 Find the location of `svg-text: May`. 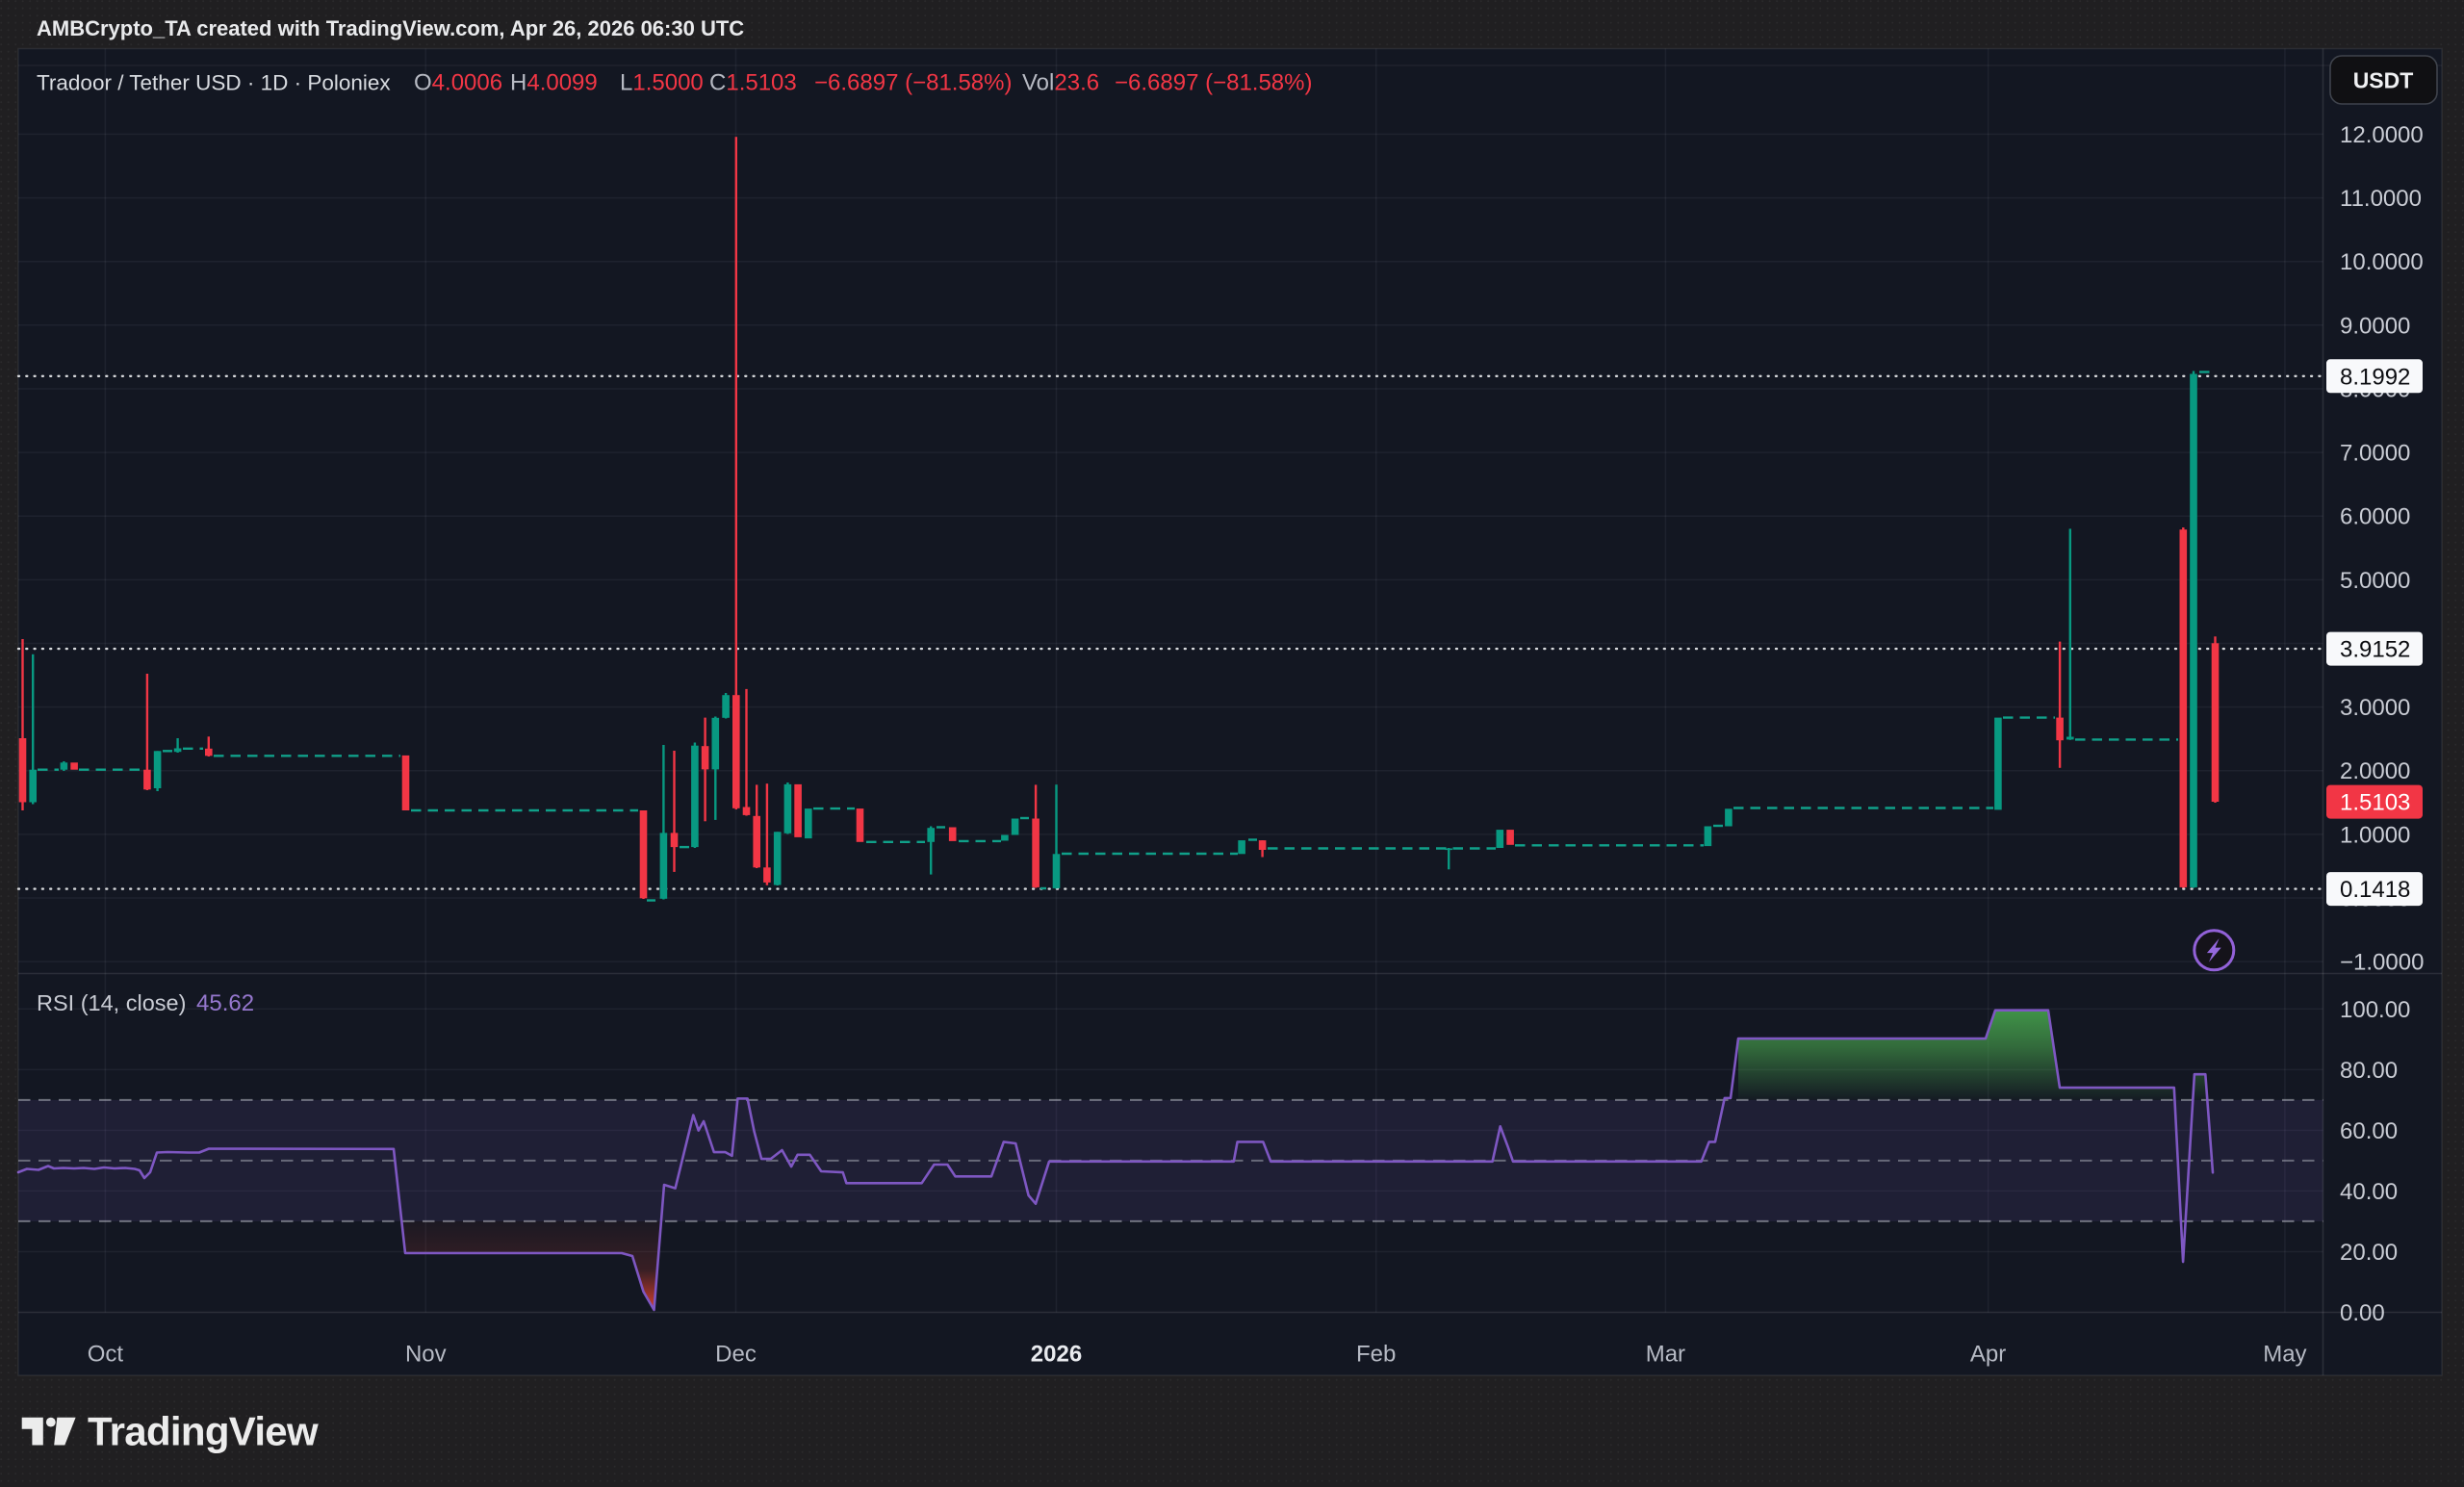

svg-text: May is located at coordinates (2284, 1355).